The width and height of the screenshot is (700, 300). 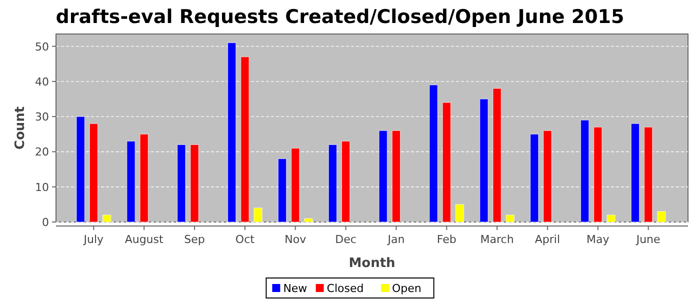 What do you see at coordinates (598, 239) in the screenshot?
I see `x-tick-label: May` at bounding box center [598, 239].